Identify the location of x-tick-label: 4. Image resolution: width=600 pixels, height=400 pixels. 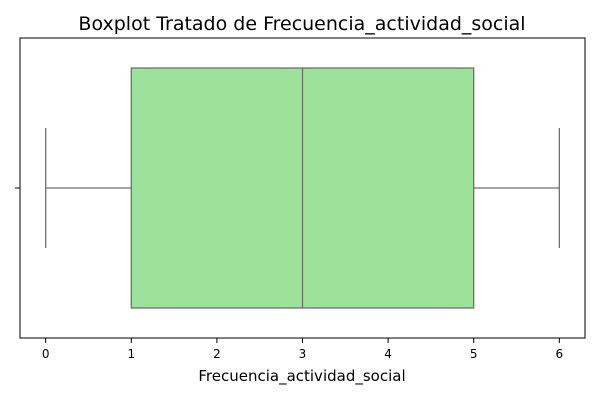
(388, 354).